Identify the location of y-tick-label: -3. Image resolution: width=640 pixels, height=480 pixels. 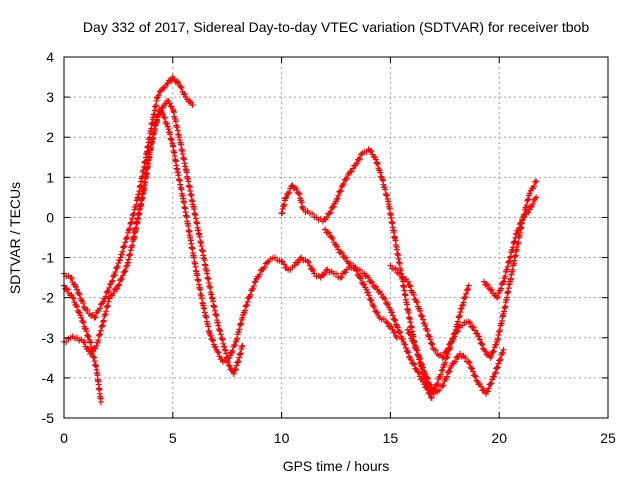
(48, 338).